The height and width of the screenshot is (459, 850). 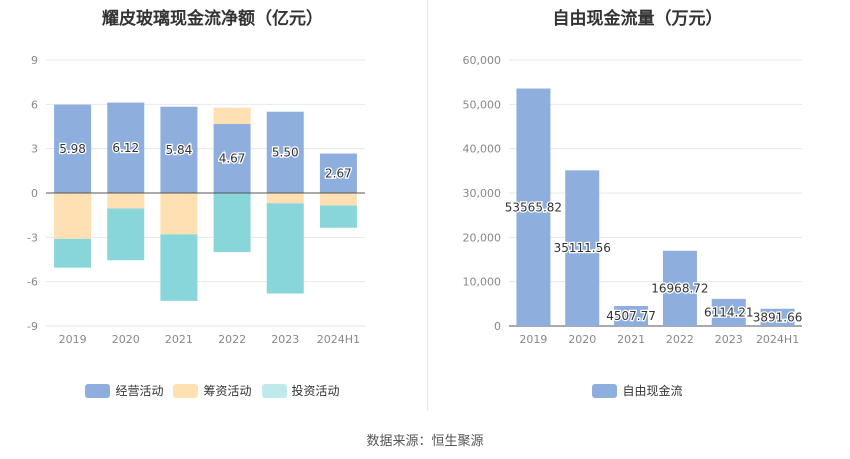 I want to click on legend-swatch-free-cash-flow, so click(x=605, y=390).